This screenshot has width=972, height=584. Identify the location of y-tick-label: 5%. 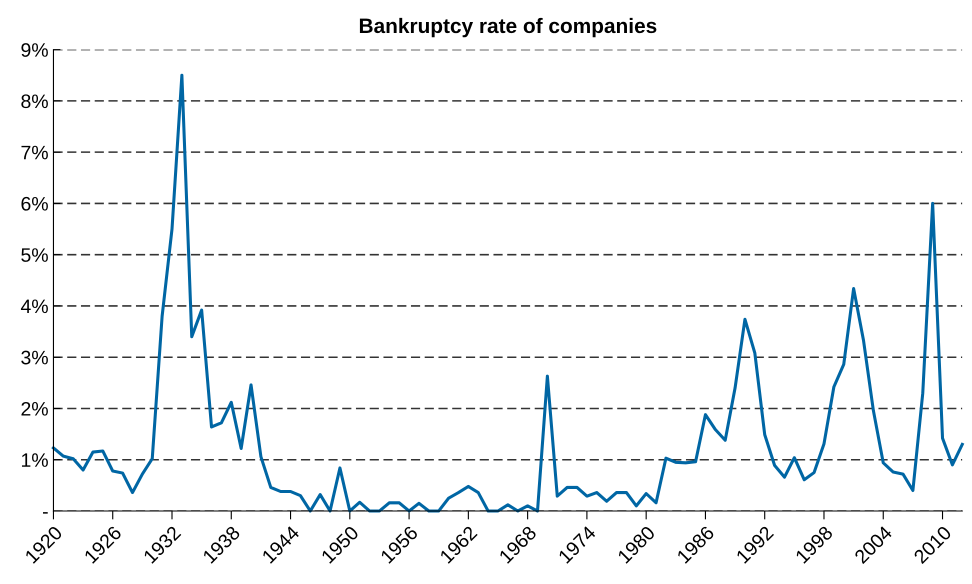
(34, 255).